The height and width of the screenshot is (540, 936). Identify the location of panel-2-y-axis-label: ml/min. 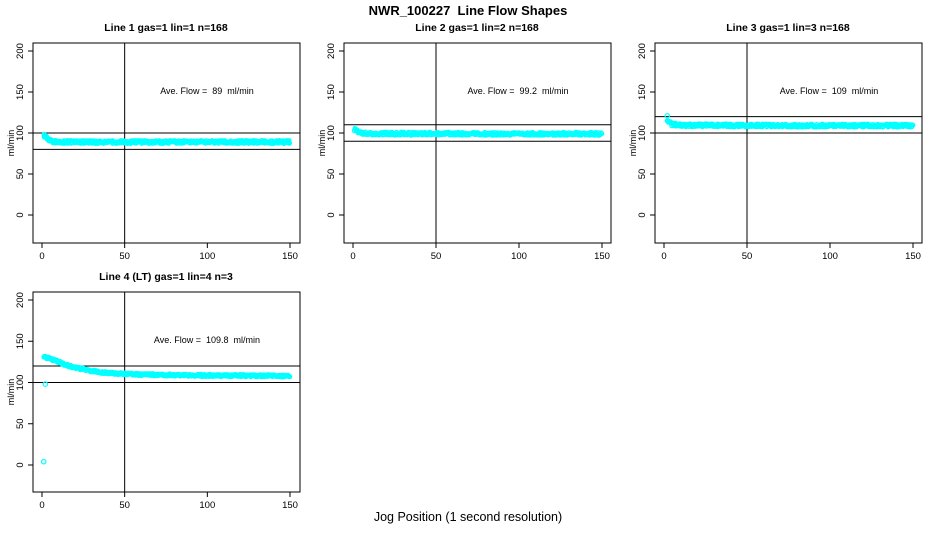
(322, 143).